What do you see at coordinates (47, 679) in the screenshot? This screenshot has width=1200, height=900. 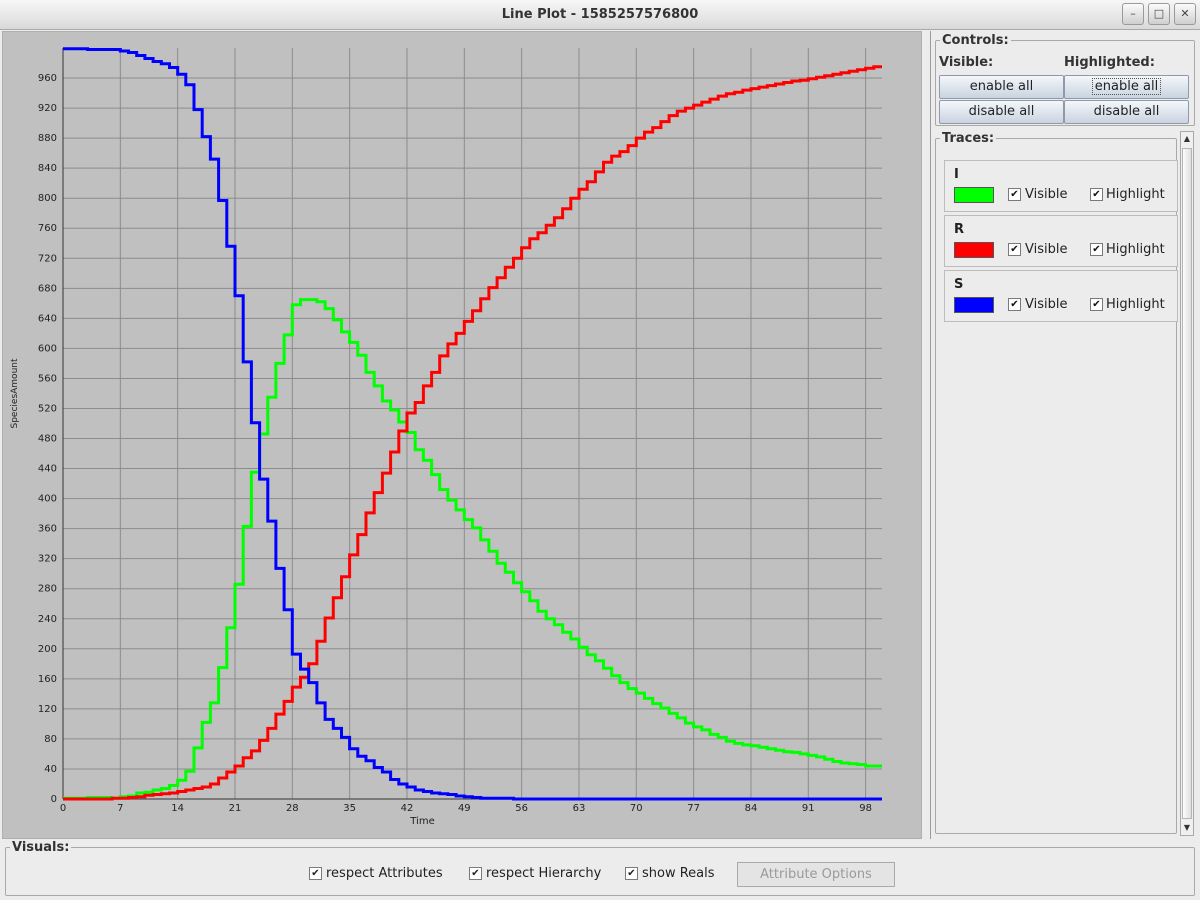 I see `y-tick-label: 160` at bounding box center [47, 679].